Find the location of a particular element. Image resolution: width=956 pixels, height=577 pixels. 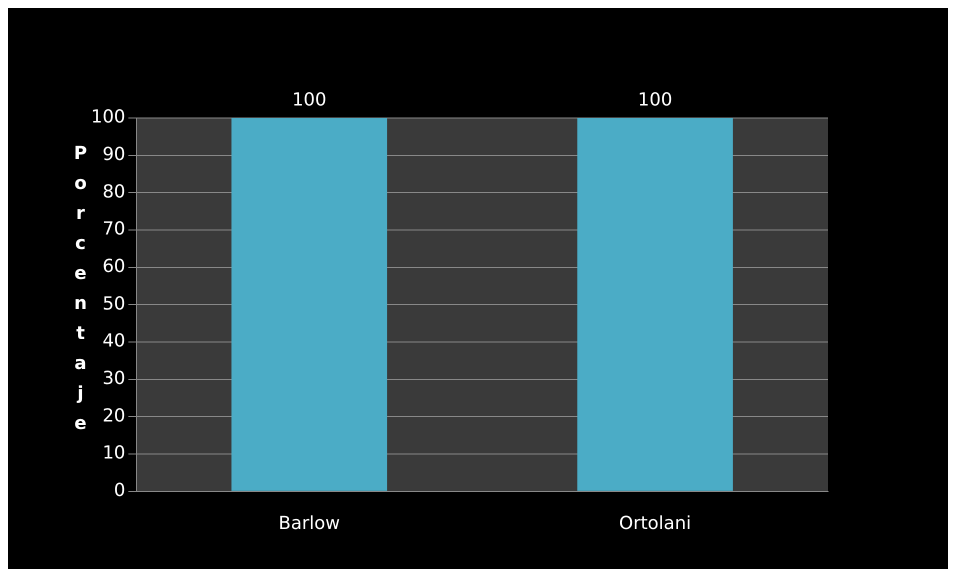

y-tick-label: 20 is located at coordinates (114, 415).